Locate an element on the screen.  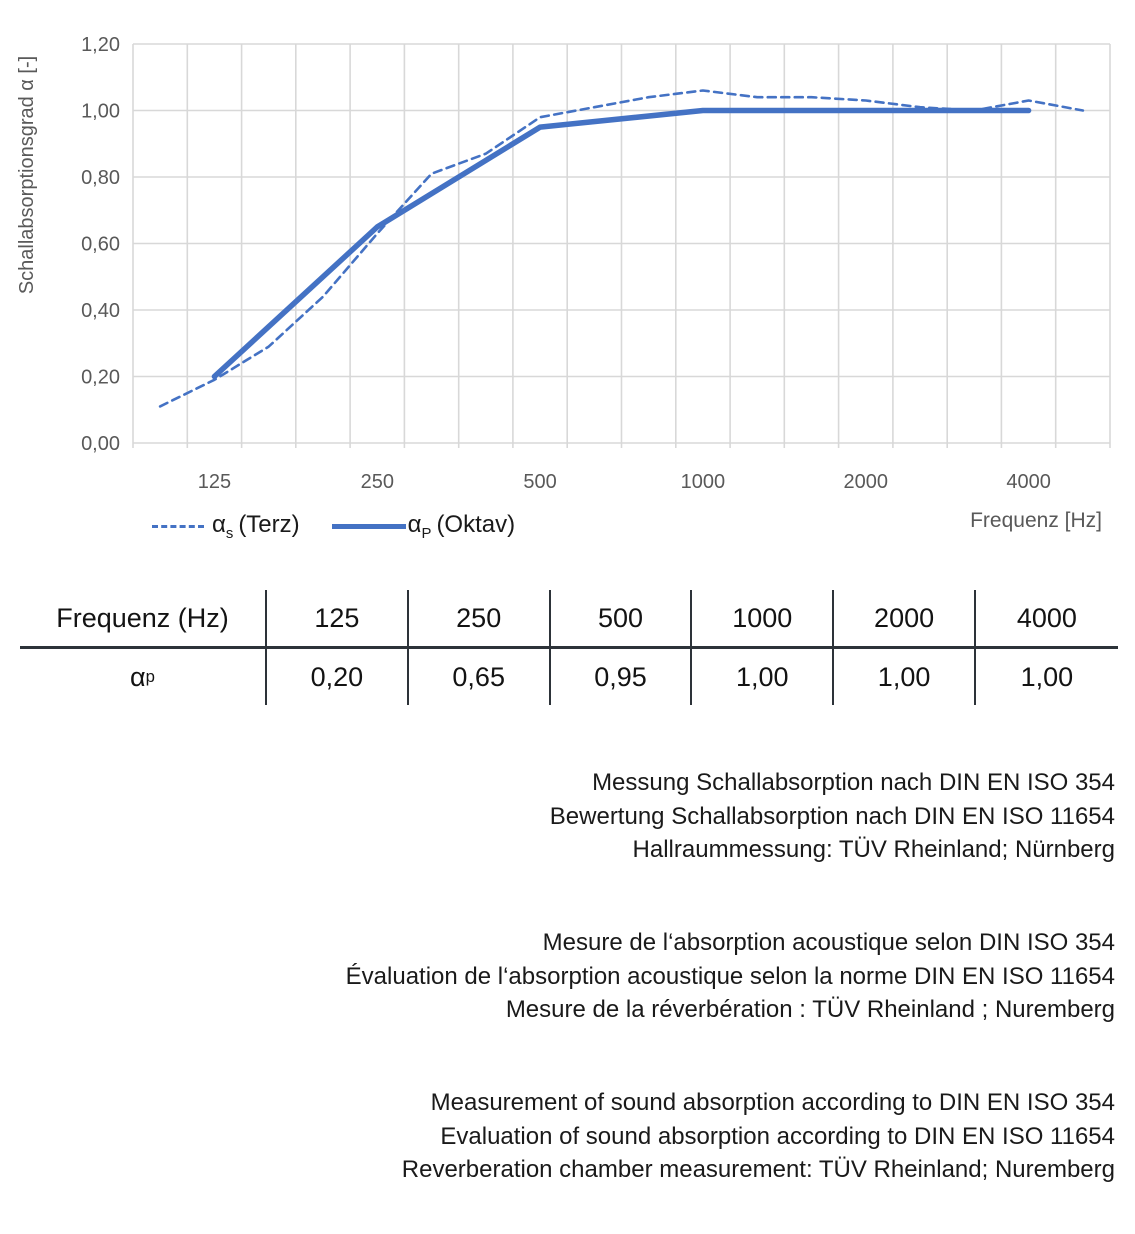
legend-label-alpha-s: αs (Terz) is located at coordinates (256, 526).